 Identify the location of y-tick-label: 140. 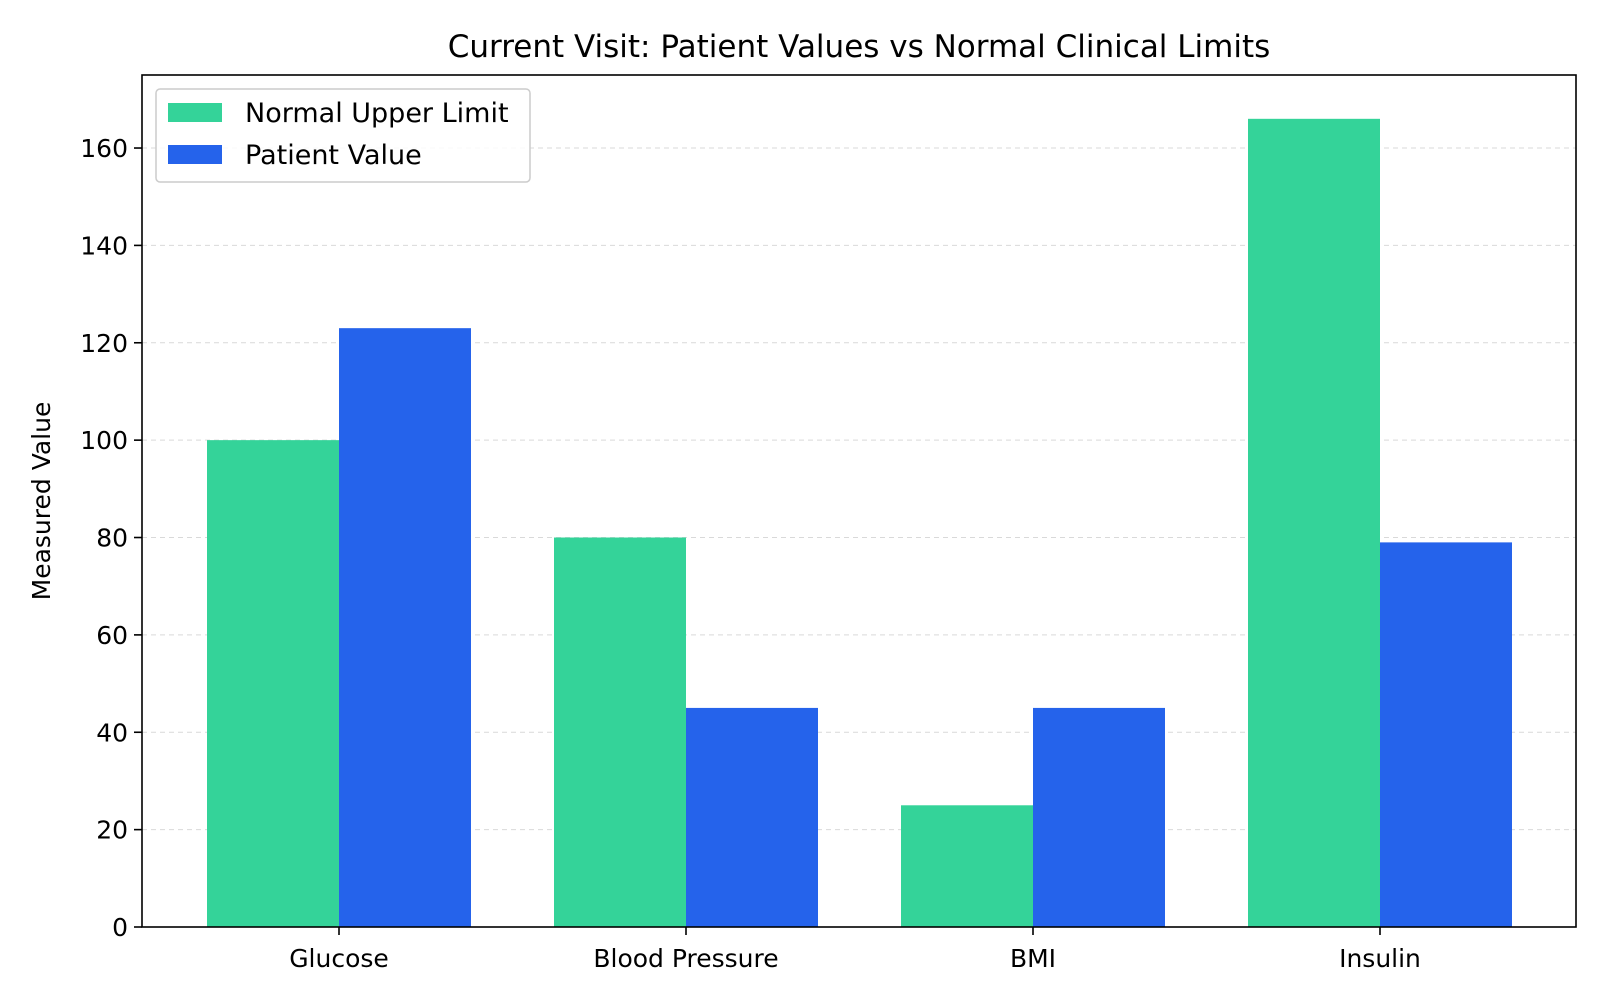
(104, 245).